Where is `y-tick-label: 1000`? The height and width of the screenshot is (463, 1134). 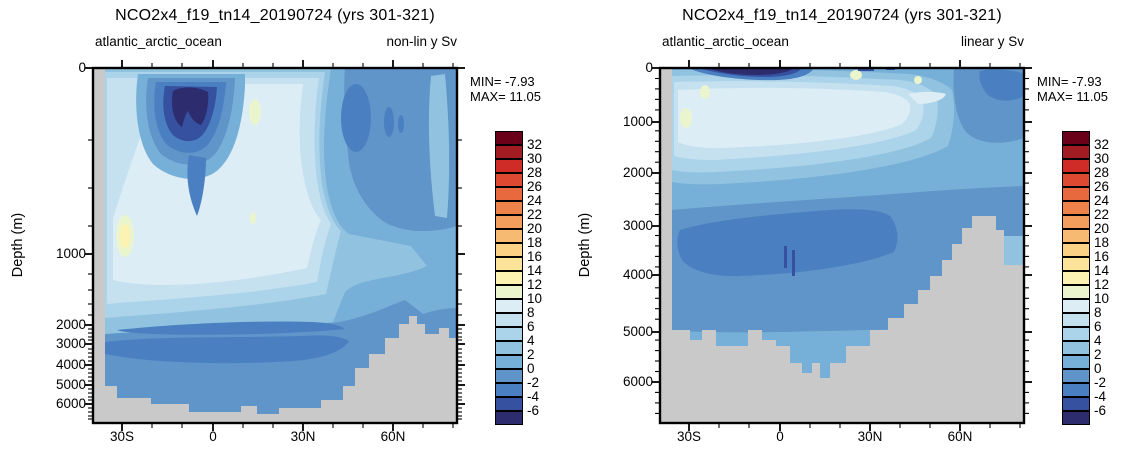 y-tick-label: 1000 is located at coordinates (70, 253).